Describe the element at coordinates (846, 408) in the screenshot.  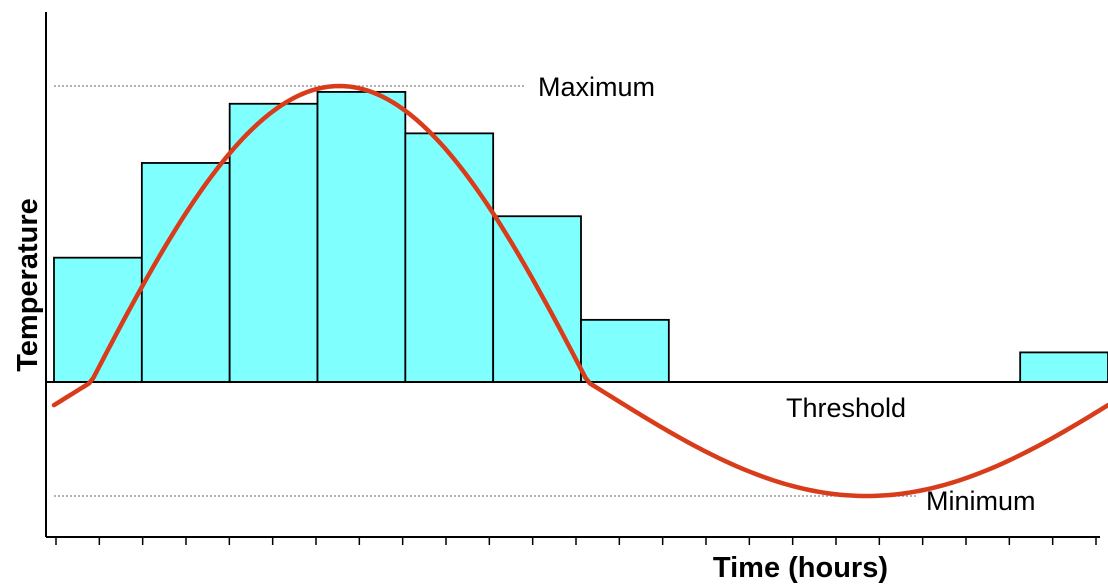
I see `threshold-label: Threshold` at that location.